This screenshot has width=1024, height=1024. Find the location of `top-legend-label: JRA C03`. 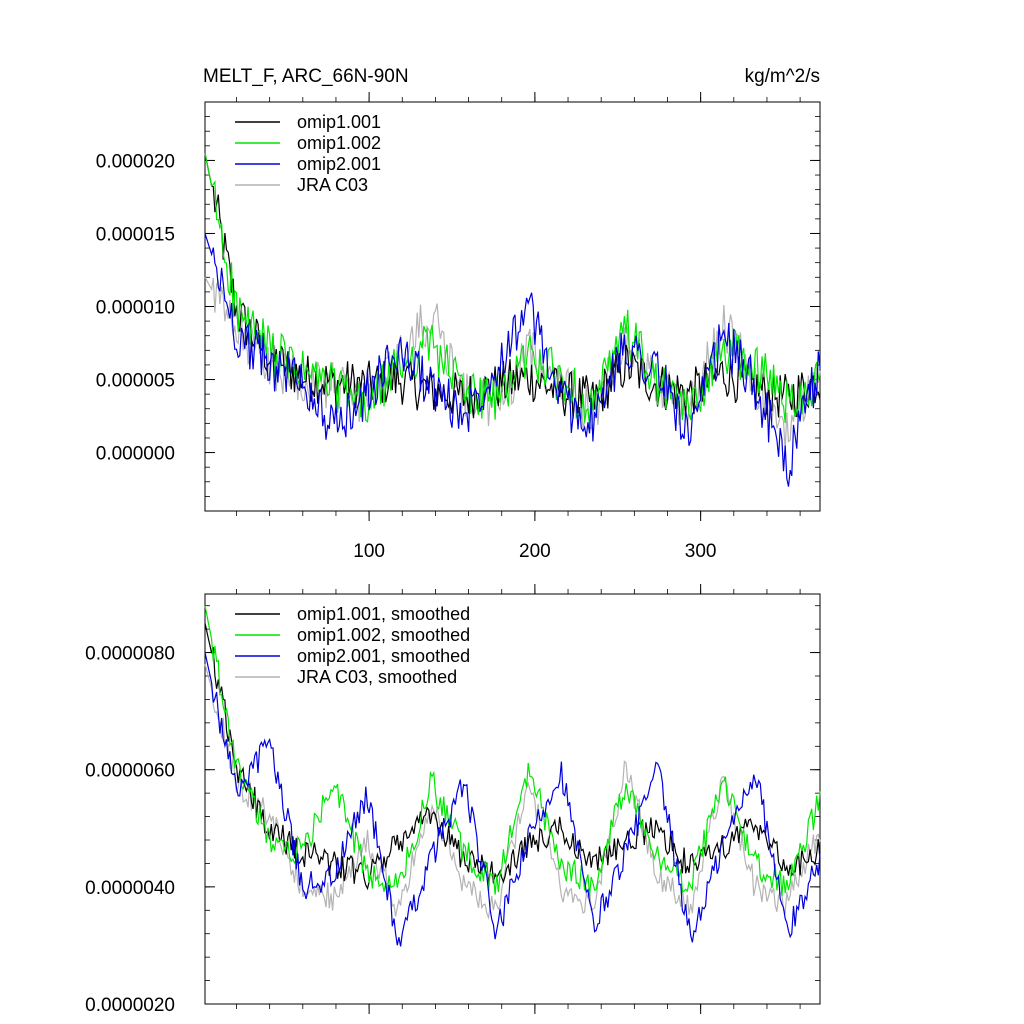

top-legend-label: JRA C03 is located at coordinates (332, 185).